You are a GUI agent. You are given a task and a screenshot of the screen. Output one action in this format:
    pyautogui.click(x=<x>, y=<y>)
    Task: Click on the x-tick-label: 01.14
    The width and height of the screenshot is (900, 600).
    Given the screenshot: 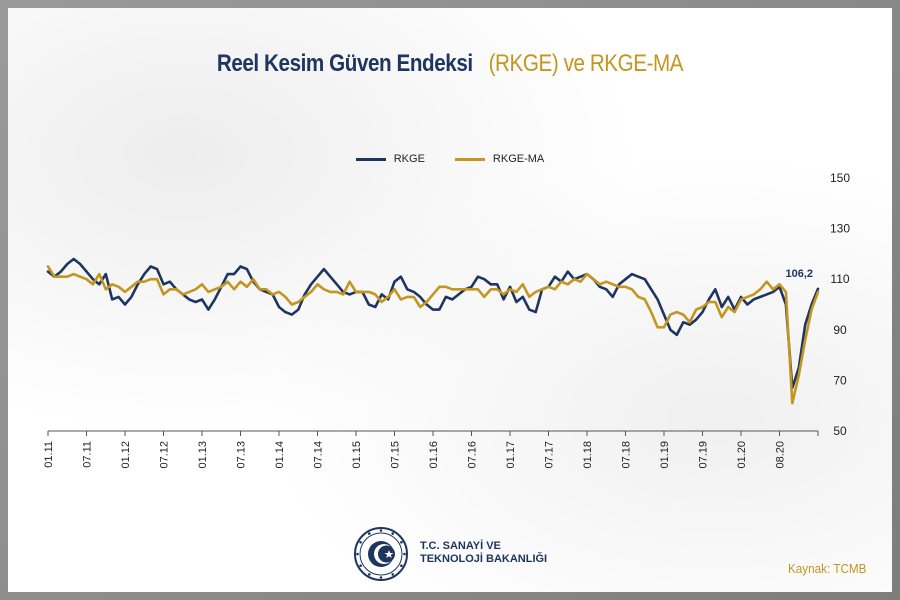 What is the action you would take?
    pyautogui.click(x=280, y=455)
    